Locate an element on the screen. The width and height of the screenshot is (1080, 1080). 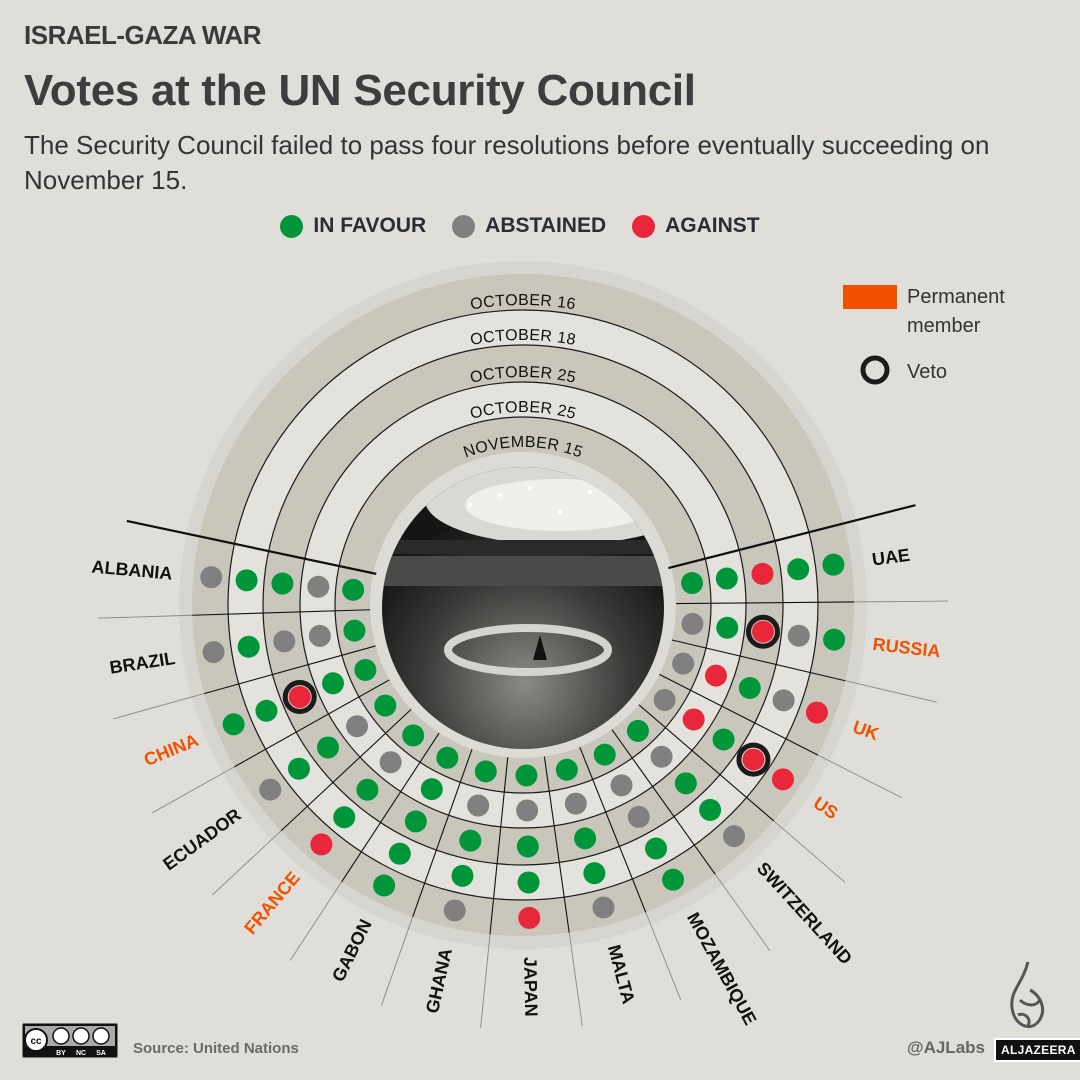
country-label-france: FRANCE is located at coordinates (272, 903).